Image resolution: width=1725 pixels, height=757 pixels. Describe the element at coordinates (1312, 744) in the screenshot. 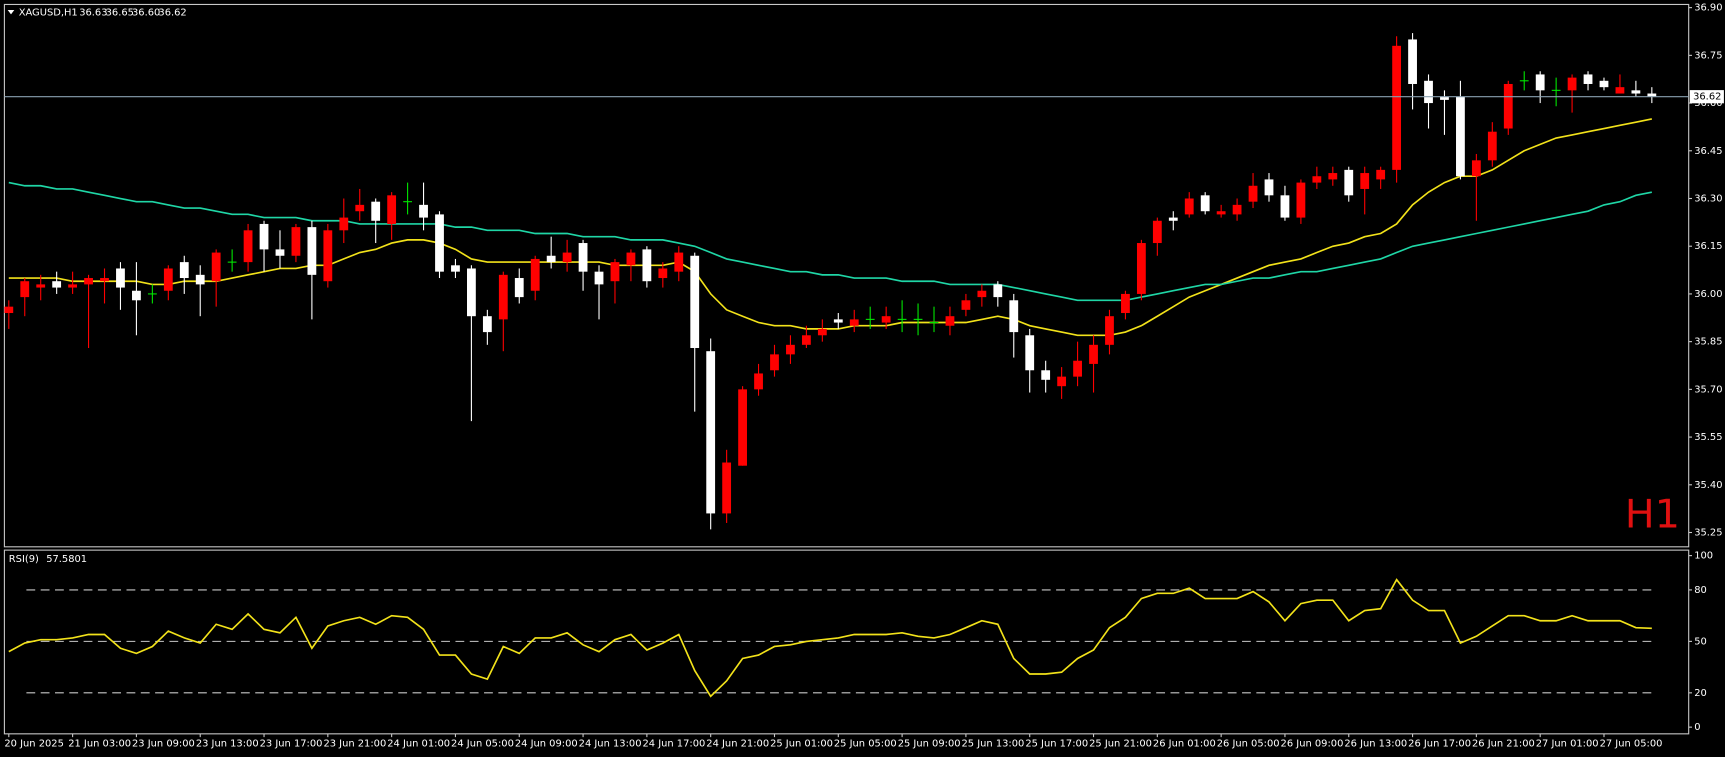

I see `x-tick-label: 26 Jun 09:00` at that location.